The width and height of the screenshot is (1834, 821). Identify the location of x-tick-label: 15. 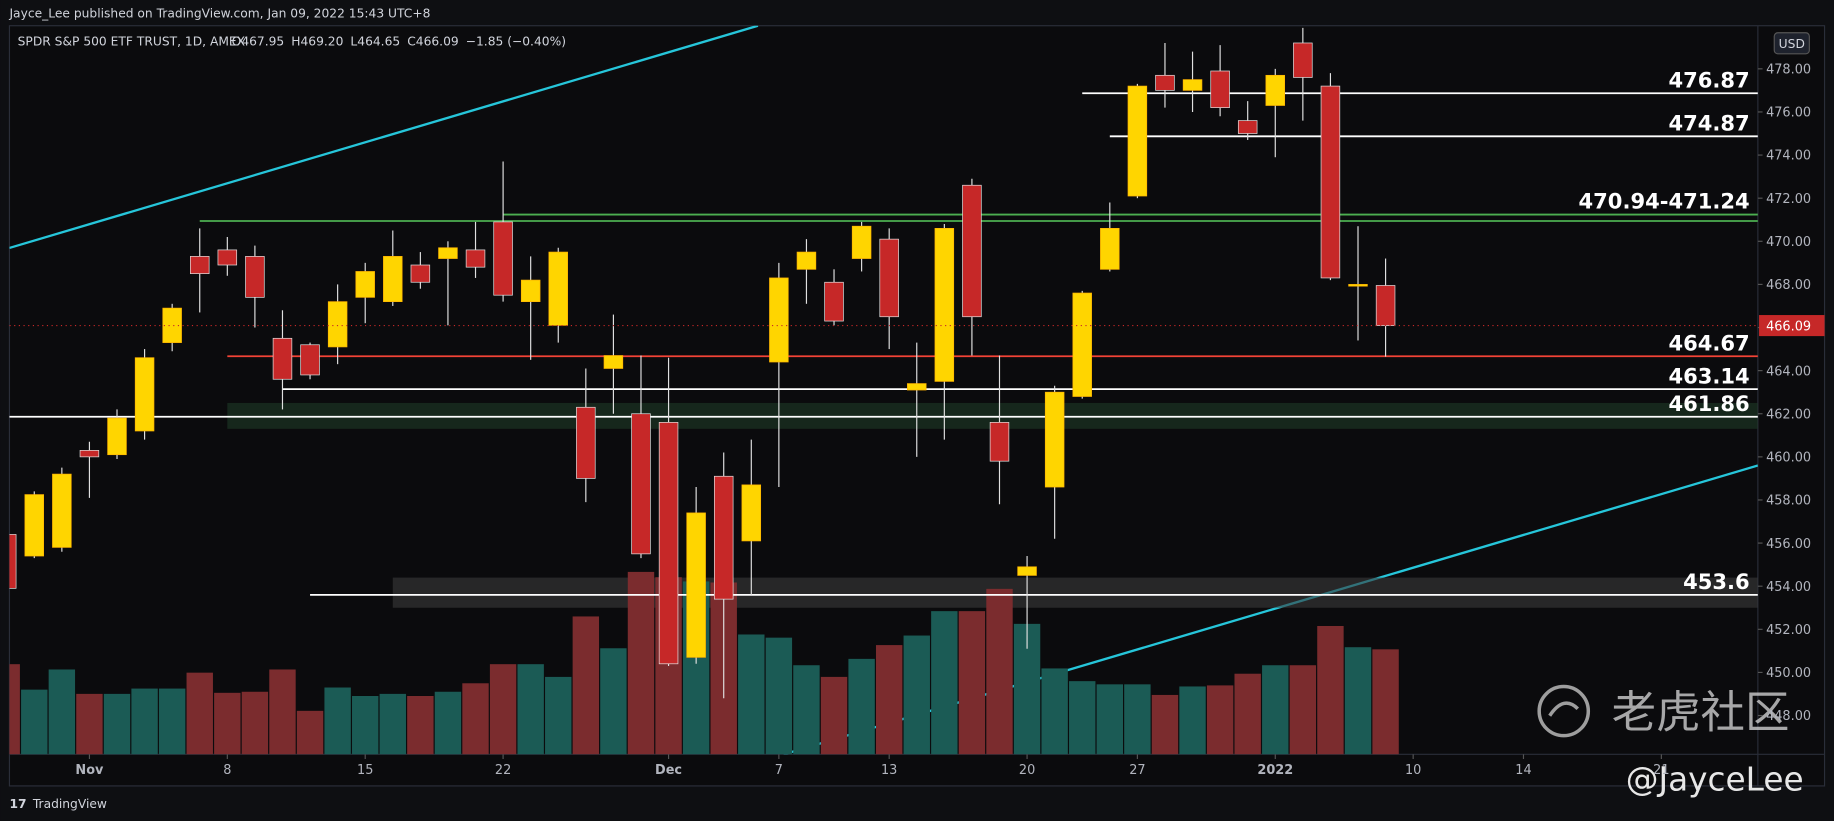
(365, 770).